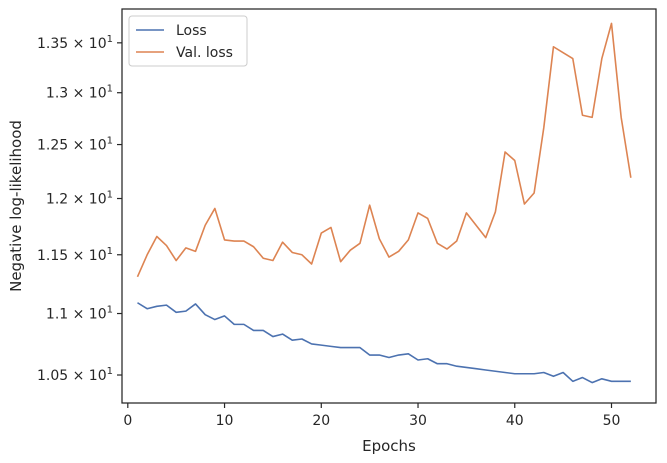  I want to click on y-tick-label: 1.15 × 10¹, so click(75, 255).